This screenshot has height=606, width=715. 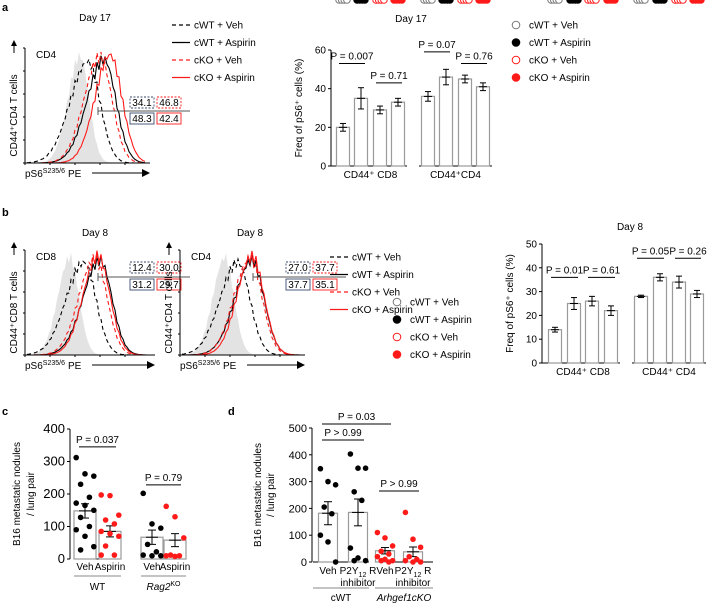 I want to click on p-value-label: P = 0.61, so click(x=602, y=270).